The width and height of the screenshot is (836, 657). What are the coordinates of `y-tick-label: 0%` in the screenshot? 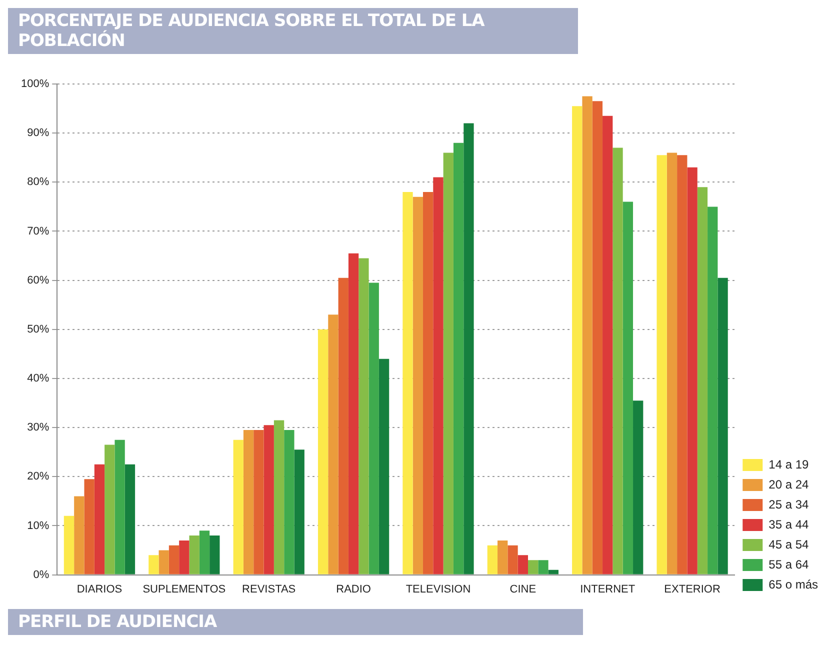 It's located at (41, 574).